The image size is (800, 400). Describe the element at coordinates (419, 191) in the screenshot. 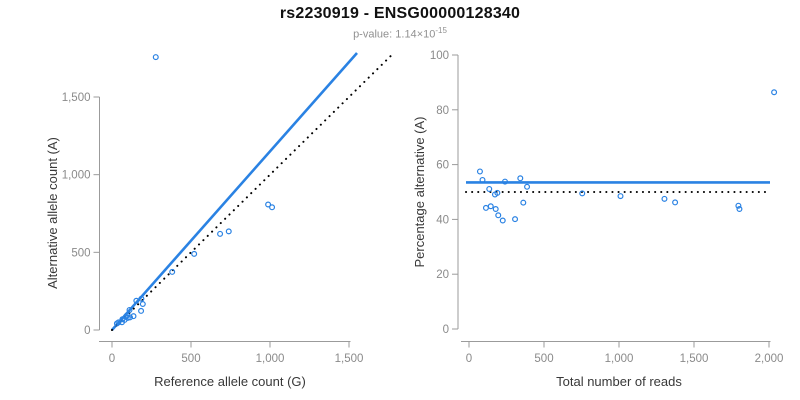

I see `y-axis-title: Percentage alternative (A)` at that location.